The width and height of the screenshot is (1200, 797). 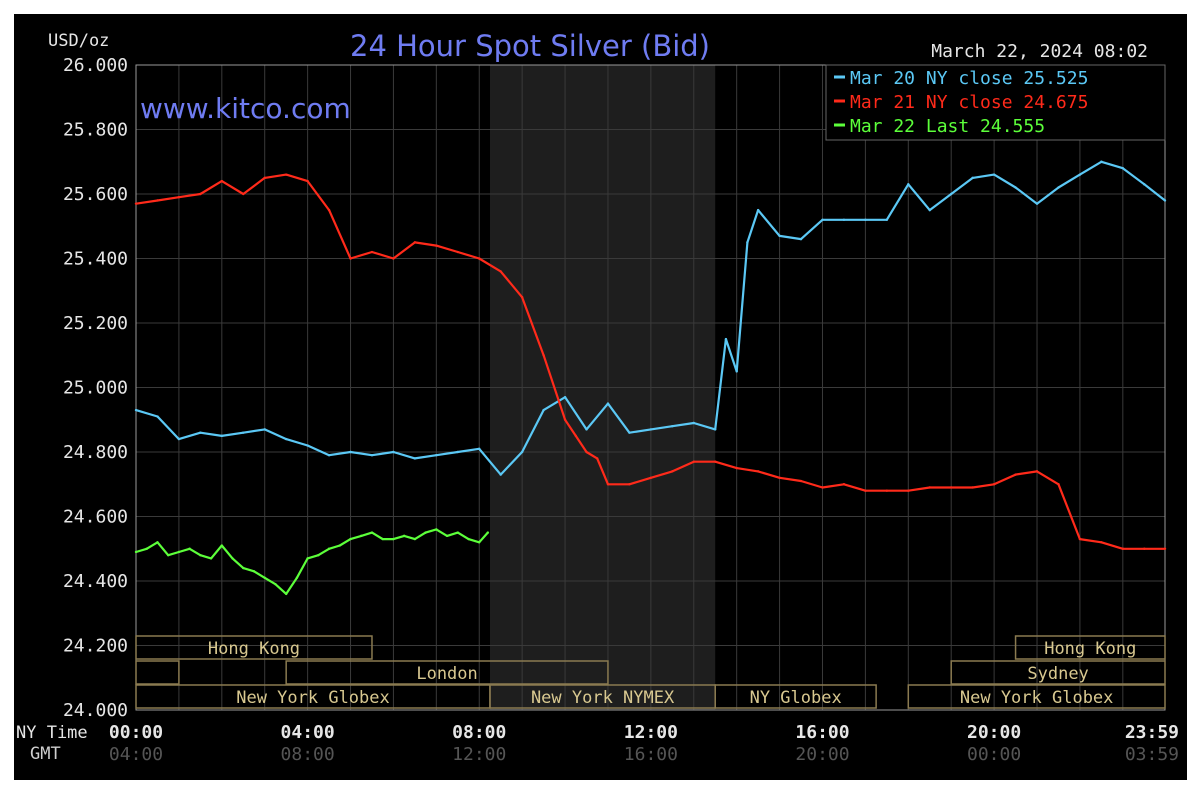 I want to click on x-tick-label-ny: 12:00, so click(x=651, y=732).